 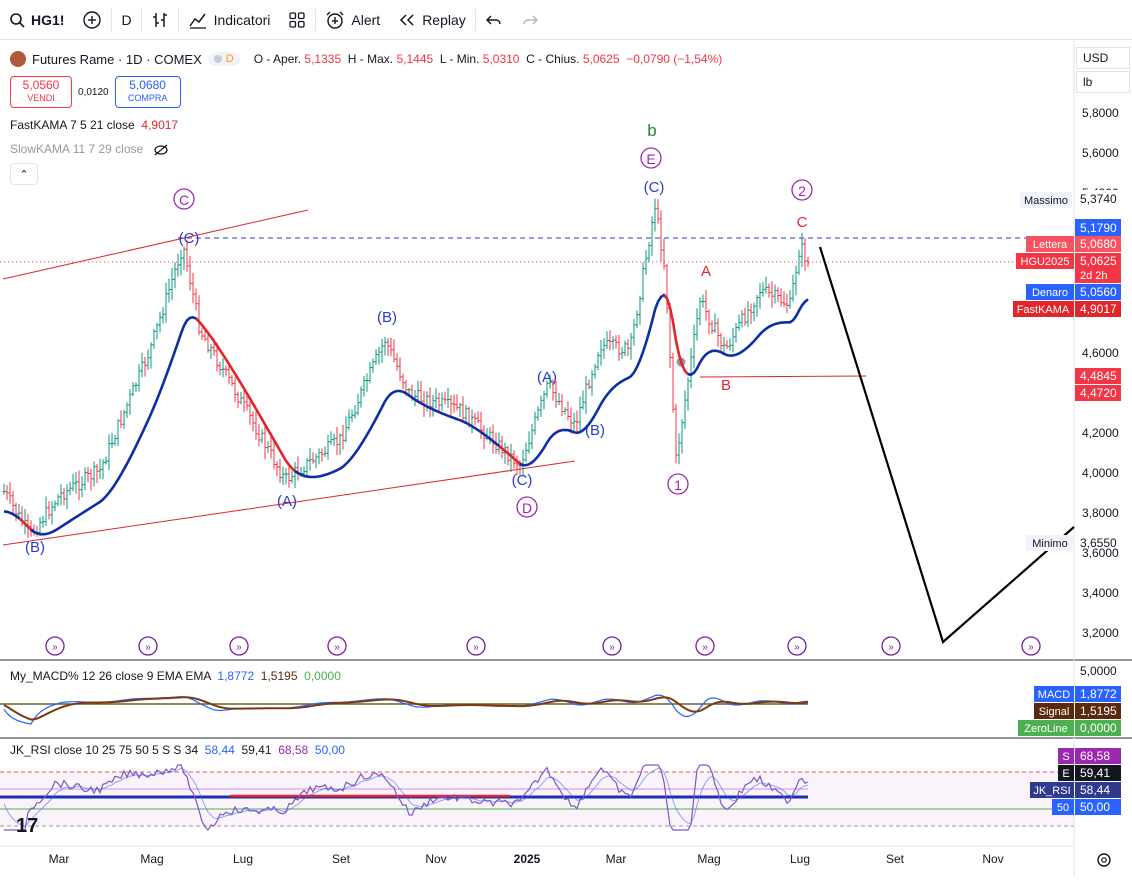 I want to click on replay-button: Replay, so click(x=432, y=20).